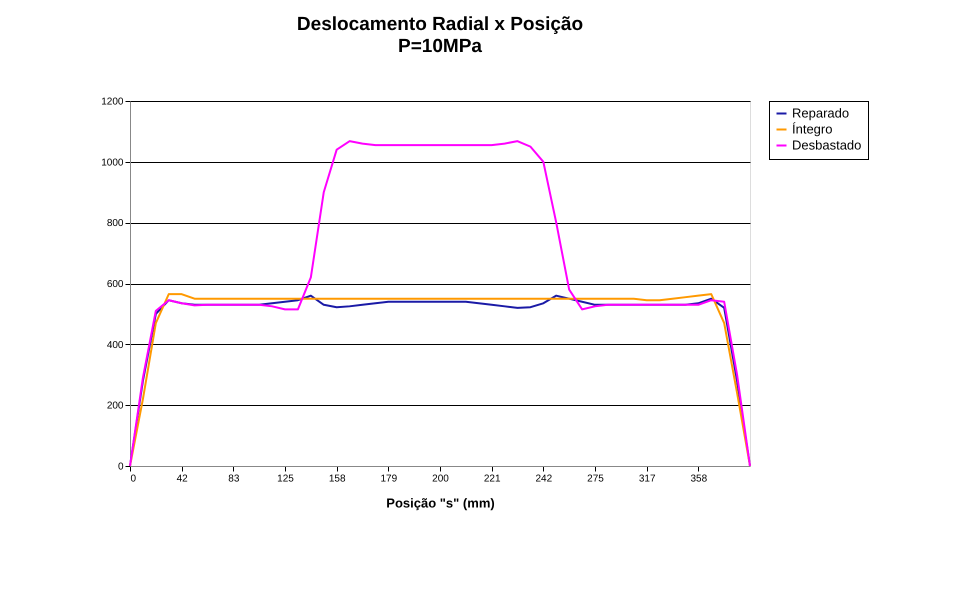  Describe the element at coordinates (115, 224) in the screenshot. I see `y-tick-label: 800` at that location.